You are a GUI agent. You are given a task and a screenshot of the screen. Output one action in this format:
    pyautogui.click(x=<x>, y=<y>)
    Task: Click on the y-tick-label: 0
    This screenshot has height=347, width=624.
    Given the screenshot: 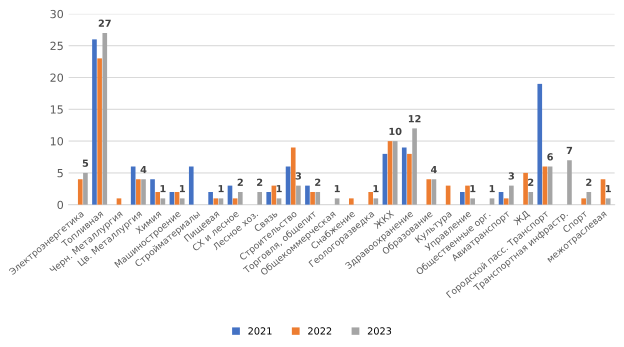 What is the action you would take?
    pyautogui.click(x=60, y=205)
    